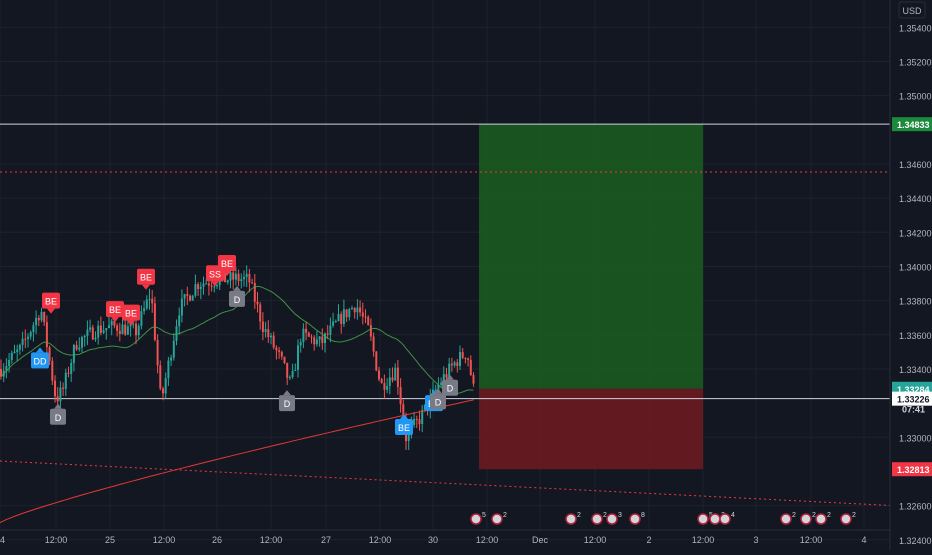 Image resolution: width=932 pixels, height=555 pixels. What do you see at coordinates (911, 275) in the screenshot?
I see `price-scale` at bounding box center [911, 275].